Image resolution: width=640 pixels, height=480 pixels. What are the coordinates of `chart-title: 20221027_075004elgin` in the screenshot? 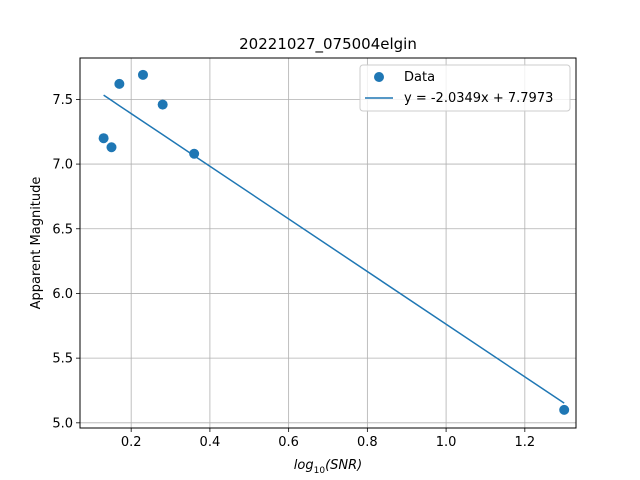 It's located at (328, 44).